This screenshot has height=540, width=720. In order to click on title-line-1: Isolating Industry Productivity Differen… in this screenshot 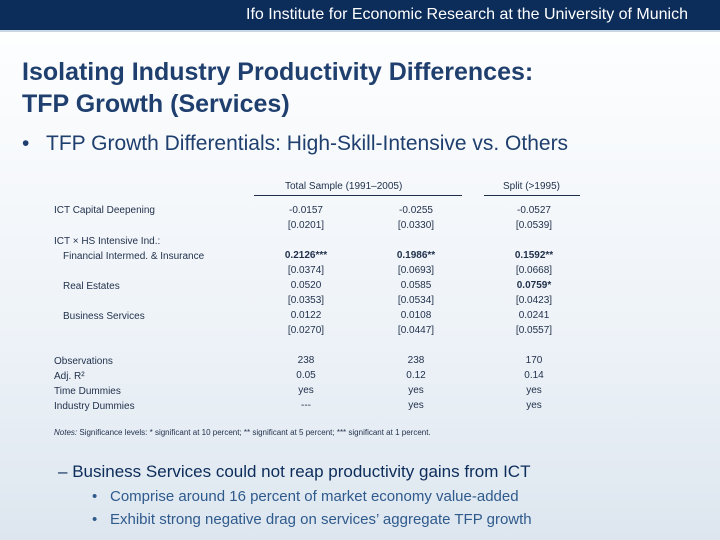, I will do `click(278, 72)`.